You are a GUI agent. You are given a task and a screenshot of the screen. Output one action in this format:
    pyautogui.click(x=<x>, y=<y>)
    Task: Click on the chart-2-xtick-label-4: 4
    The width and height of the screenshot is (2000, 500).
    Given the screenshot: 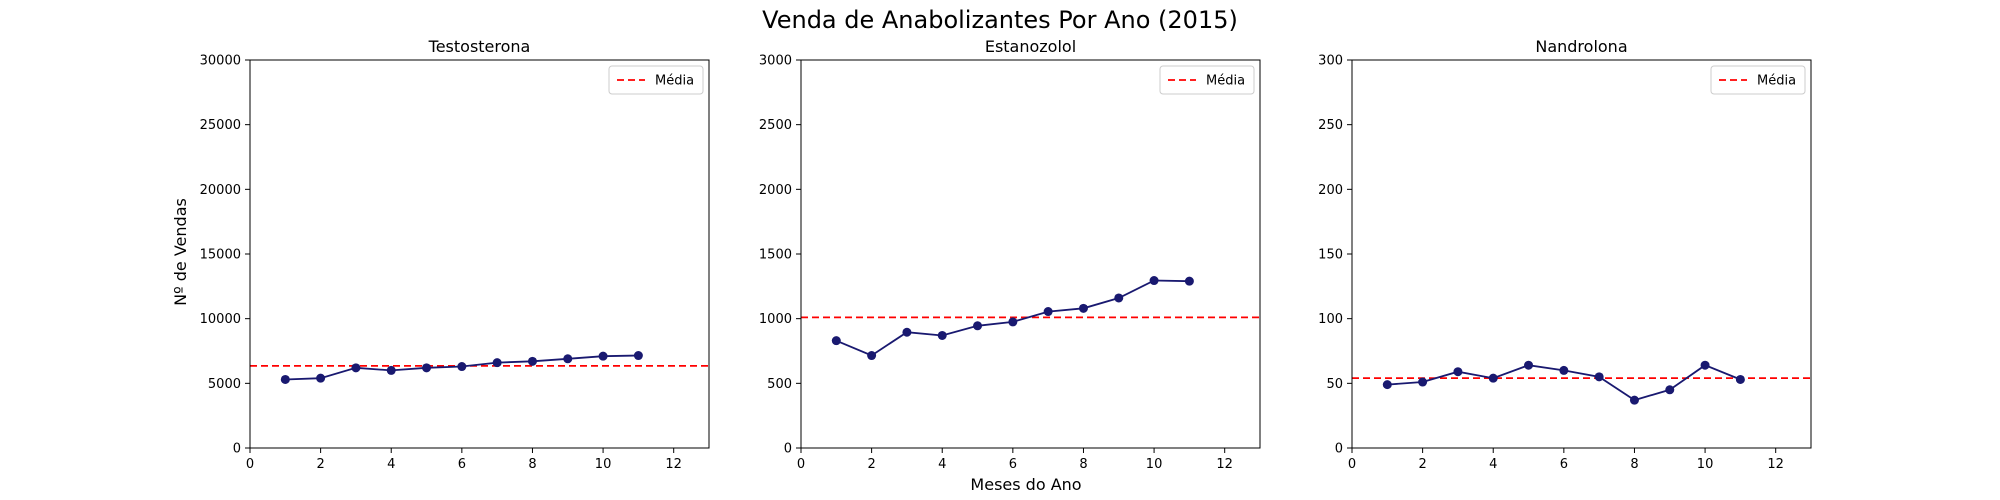 What is the action you would take?
    pyautogui.click(x=1493, y=464)
    